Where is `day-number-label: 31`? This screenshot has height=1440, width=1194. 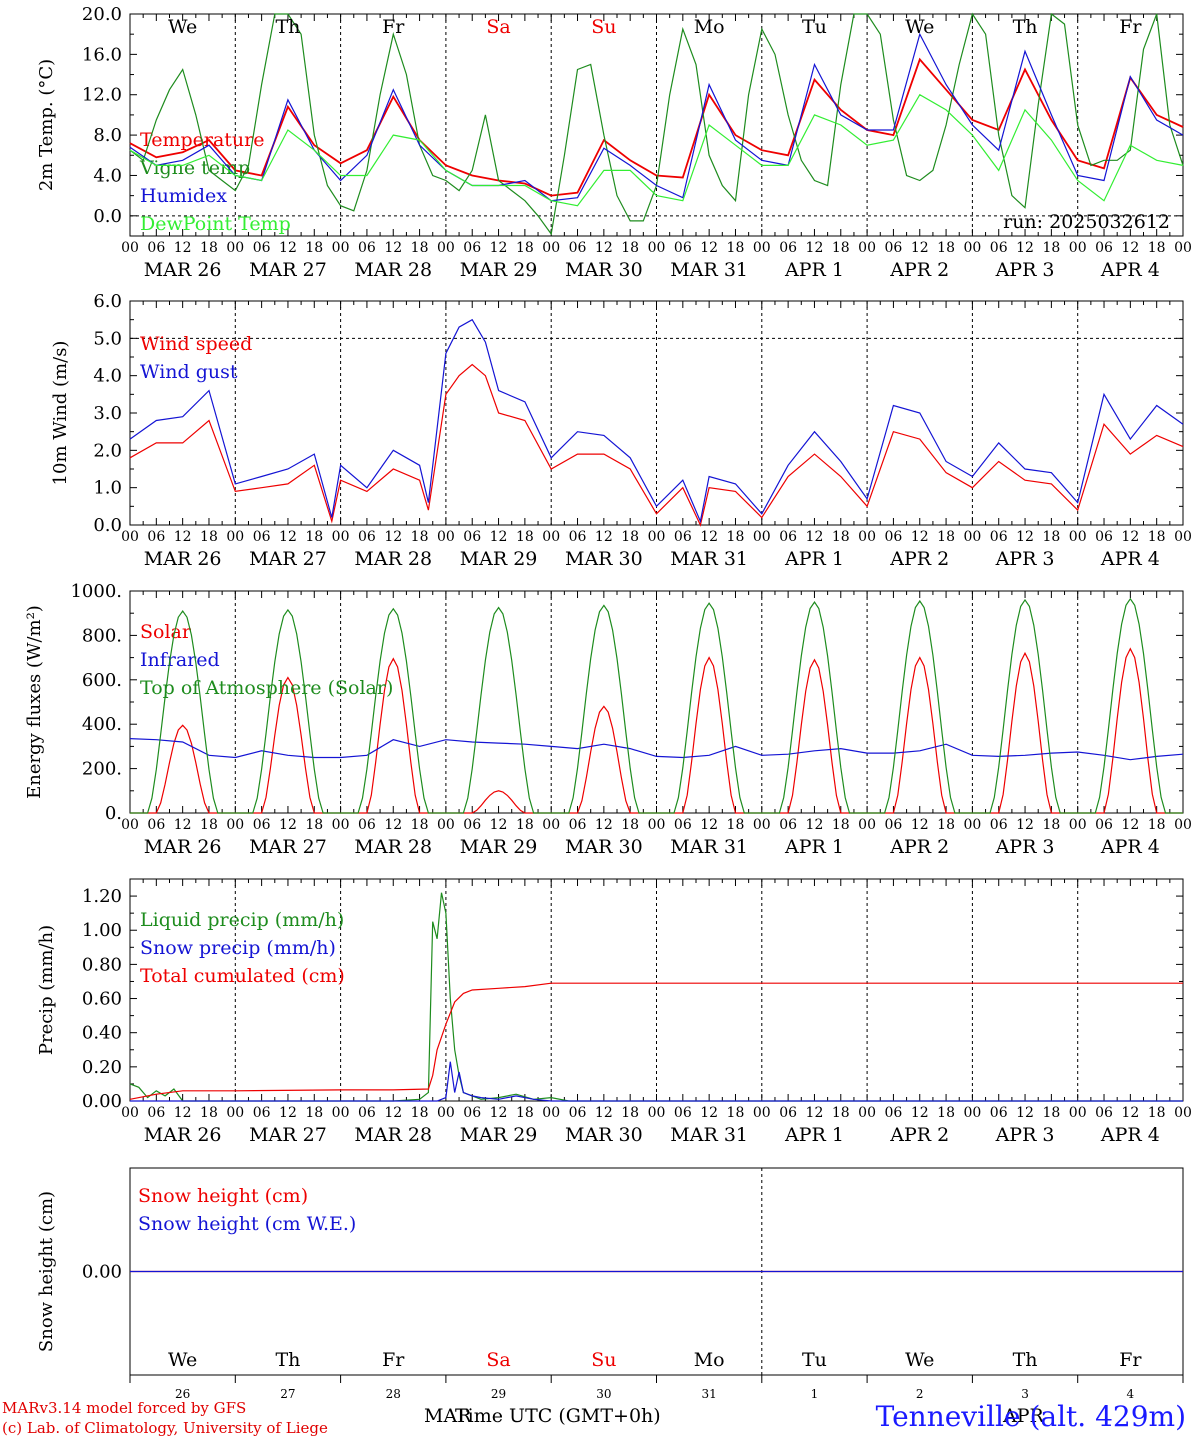
day-number-label: 31 is located at coordinates (709, 1394).